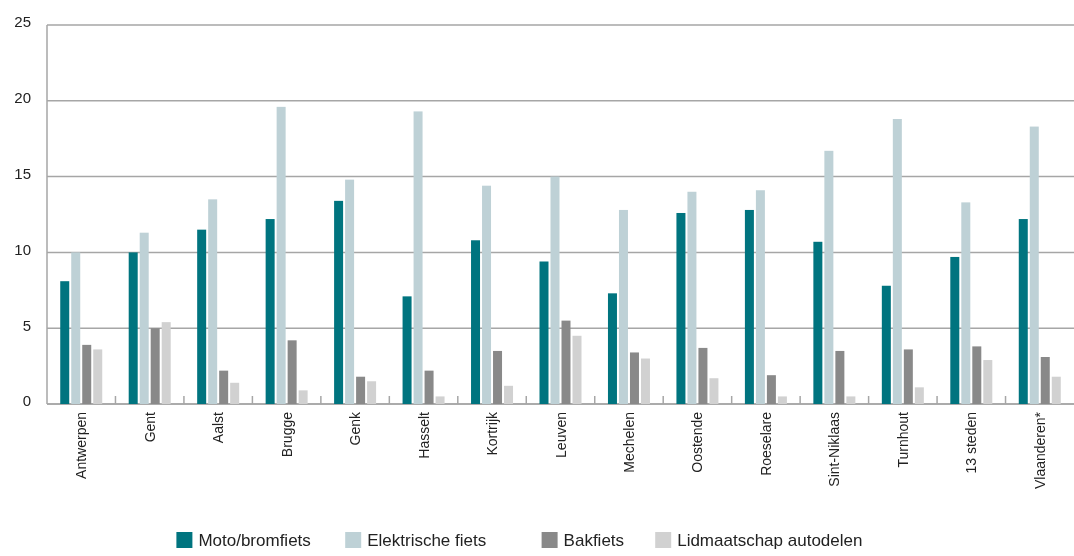 This screenshot has width=1074, height=556. What do you see at coordinates (423, 435) in the screenshot?
I see `x-tick-label: Hasselt` at bounding box center [423, 435].